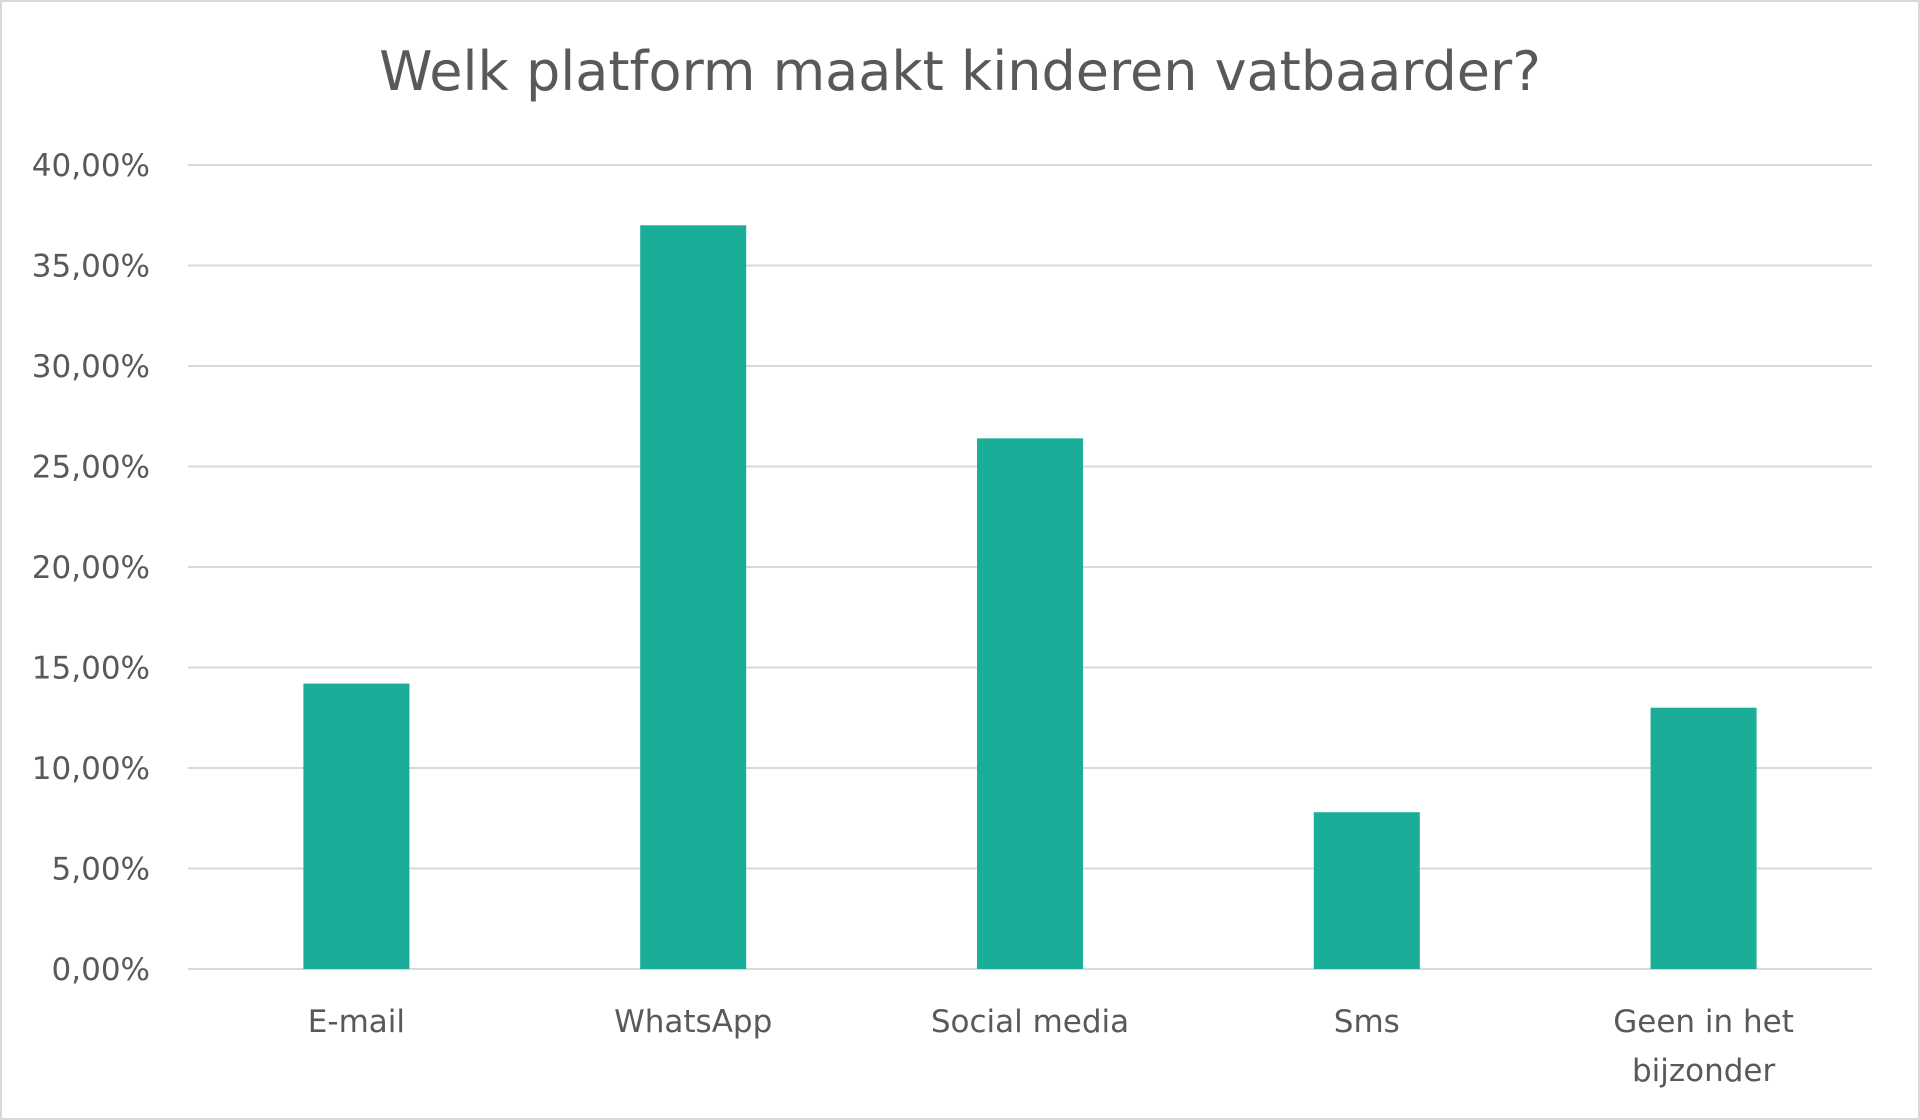 The height and width of the screenshot is (1120, 1920). Describe the element at coordinates (960, 71) in the screenshot. I see `chart-title: Welk platform maakt kinderen vatbaarder?` at that location.